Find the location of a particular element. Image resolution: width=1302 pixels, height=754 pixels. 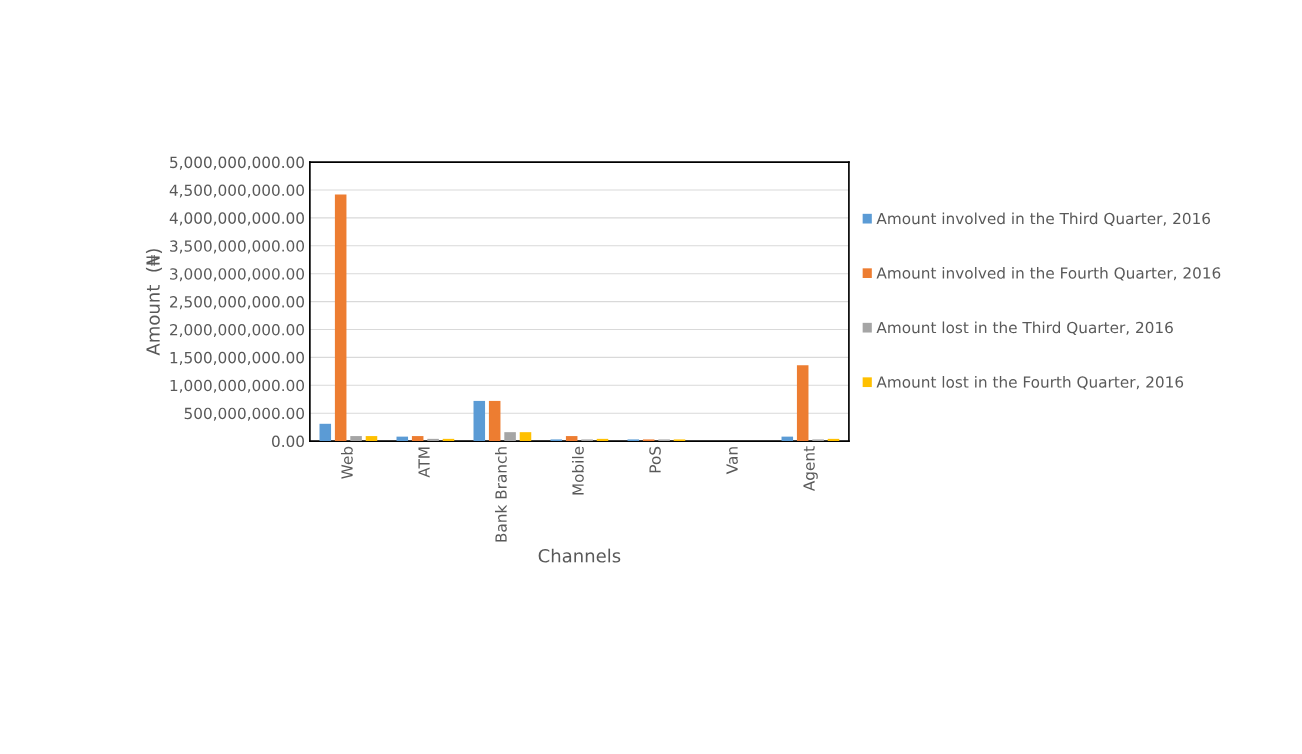

x-tick-label: Agent is located at coordinates (810, 469).